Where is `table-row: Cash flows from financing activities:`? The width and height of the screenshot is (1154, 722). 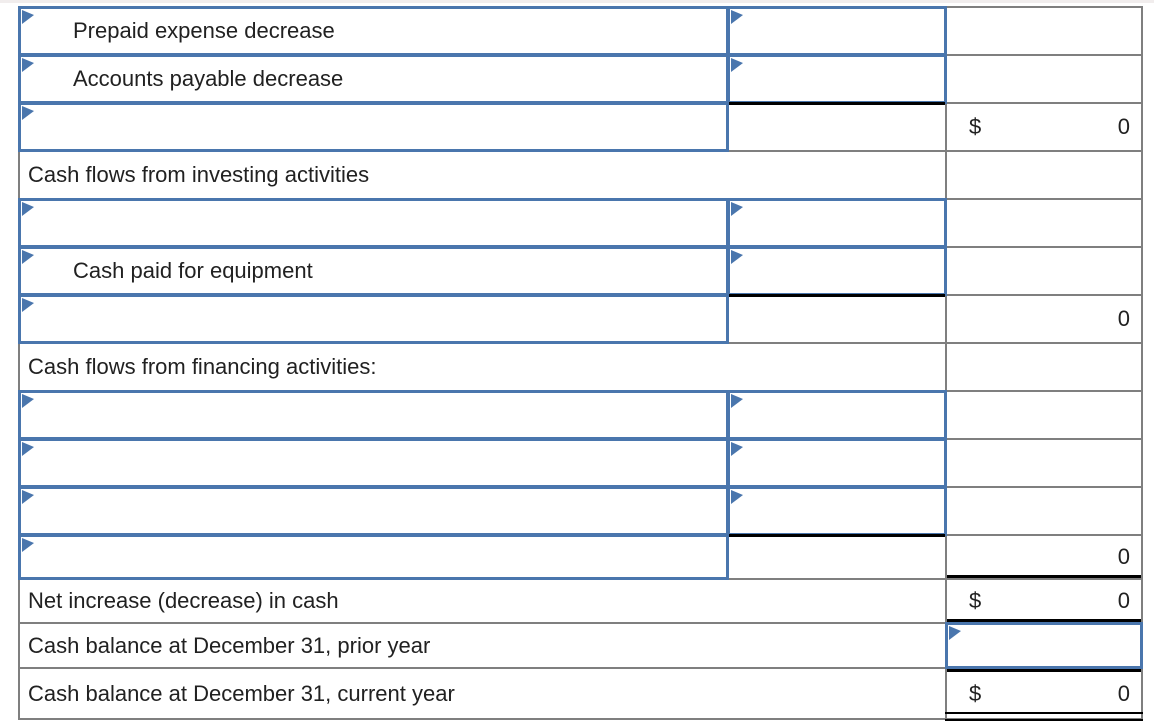
table-row: Cash flows from financing activities: is located at coordinates (580, 368).